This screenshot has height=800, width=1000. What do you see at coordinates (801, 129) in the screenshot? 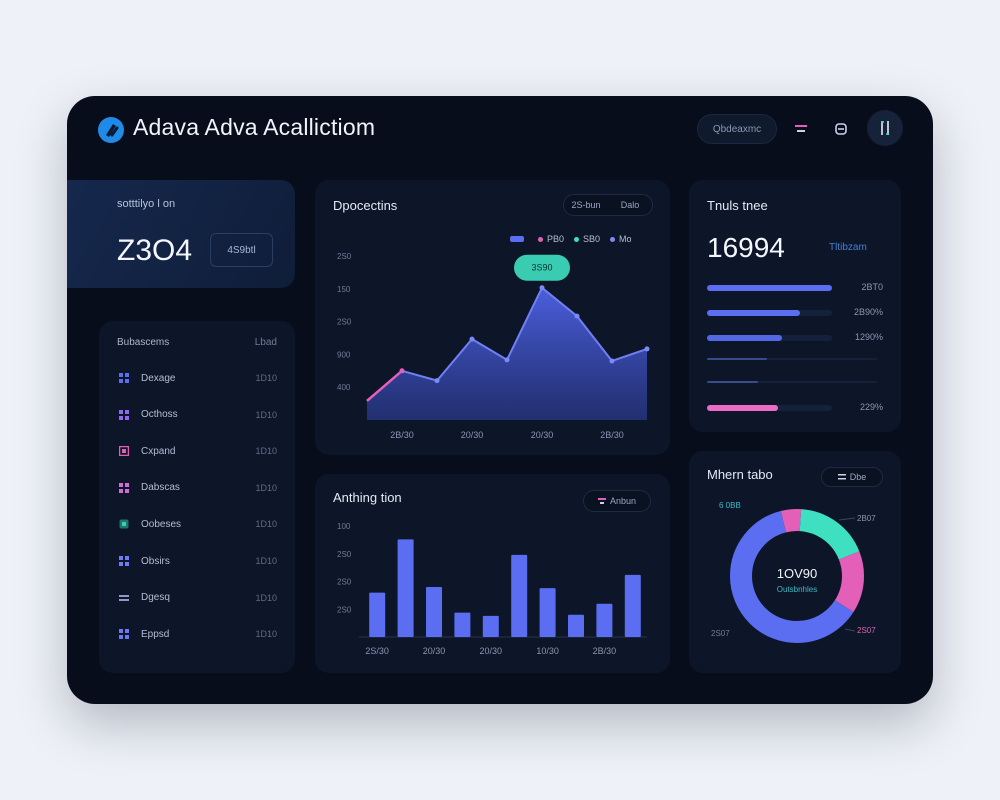
I see `filter-icon` at bounding box center [801, 129].